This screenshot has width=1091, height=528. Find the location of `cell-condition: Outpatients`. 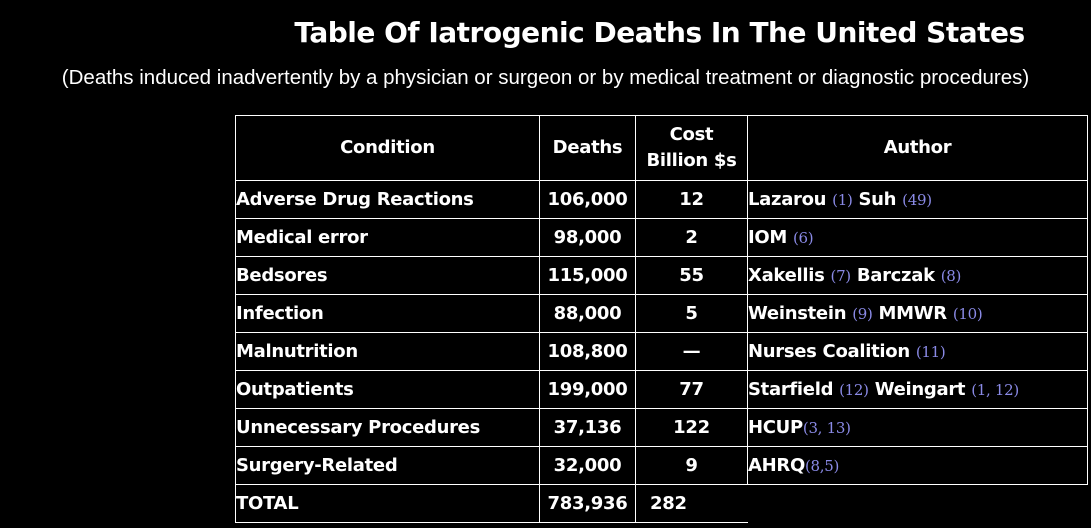

cell-condition: Outpatients is located at coordinates (387, 389).